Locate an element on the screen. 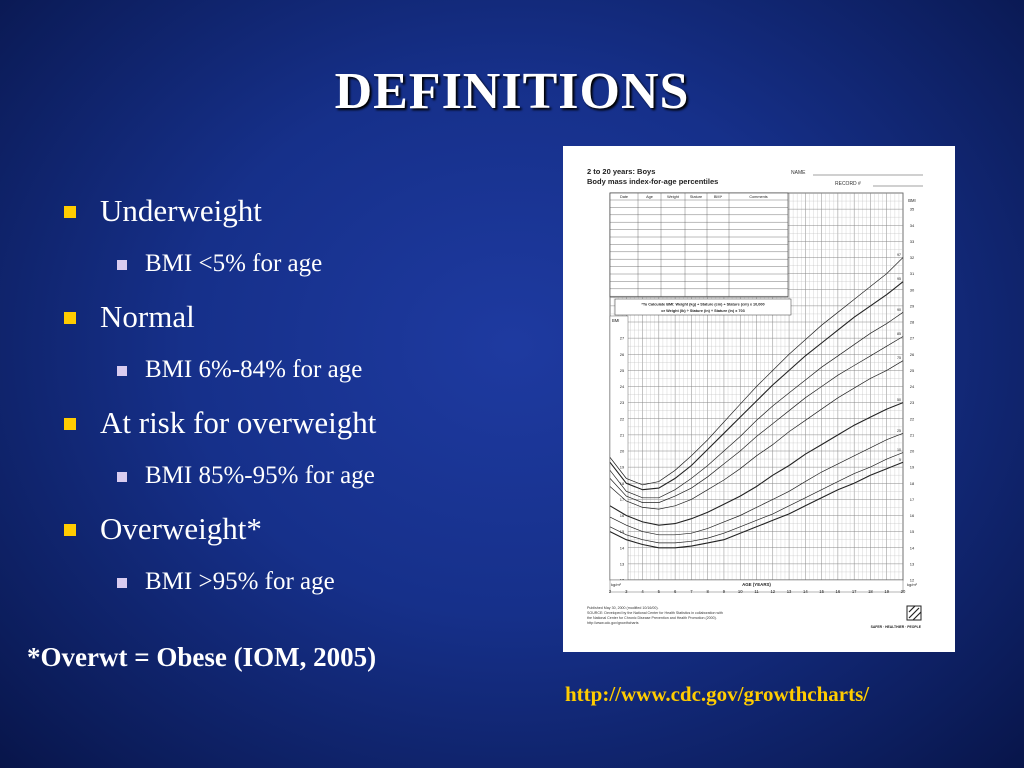  table-header: Date is located at coordinates (624, 197).